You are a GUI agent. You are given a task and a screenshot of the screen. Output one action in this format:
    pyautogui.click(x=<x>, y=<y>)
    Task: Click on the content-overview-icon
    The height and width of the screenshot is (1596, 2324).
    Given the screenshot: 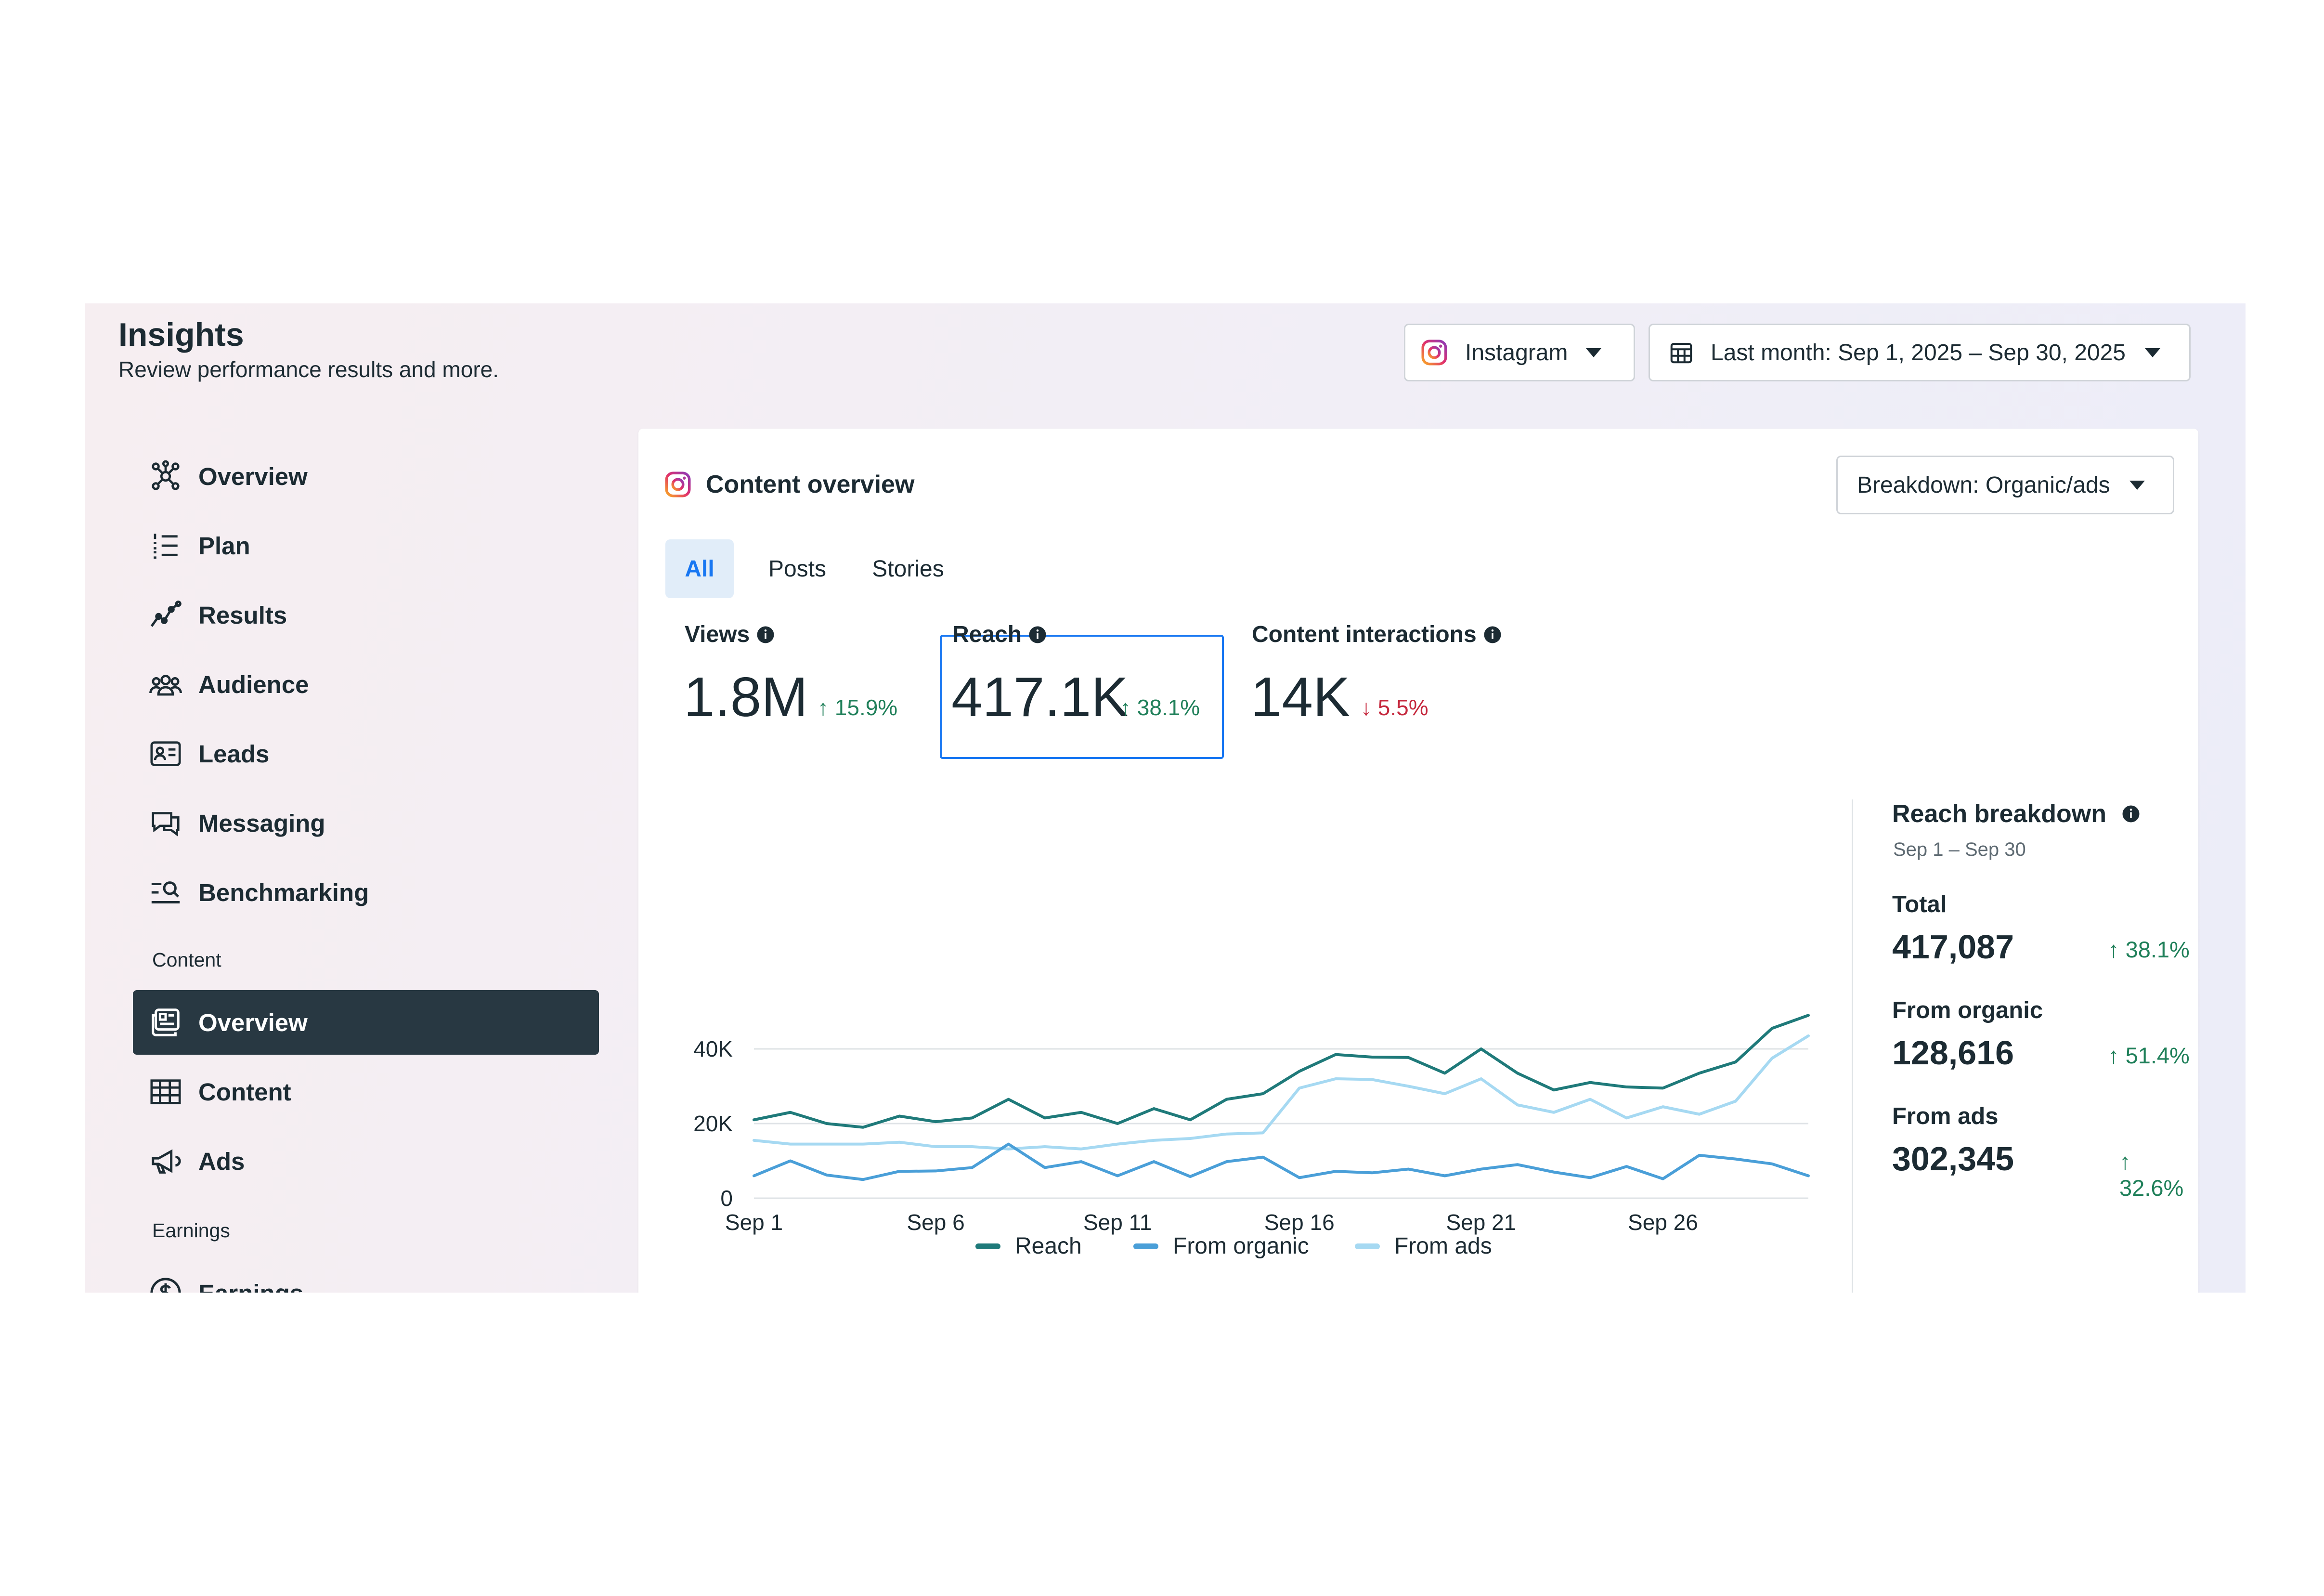 What is the action you would take?
    pyautogui.click(x=166, y=1022)
    